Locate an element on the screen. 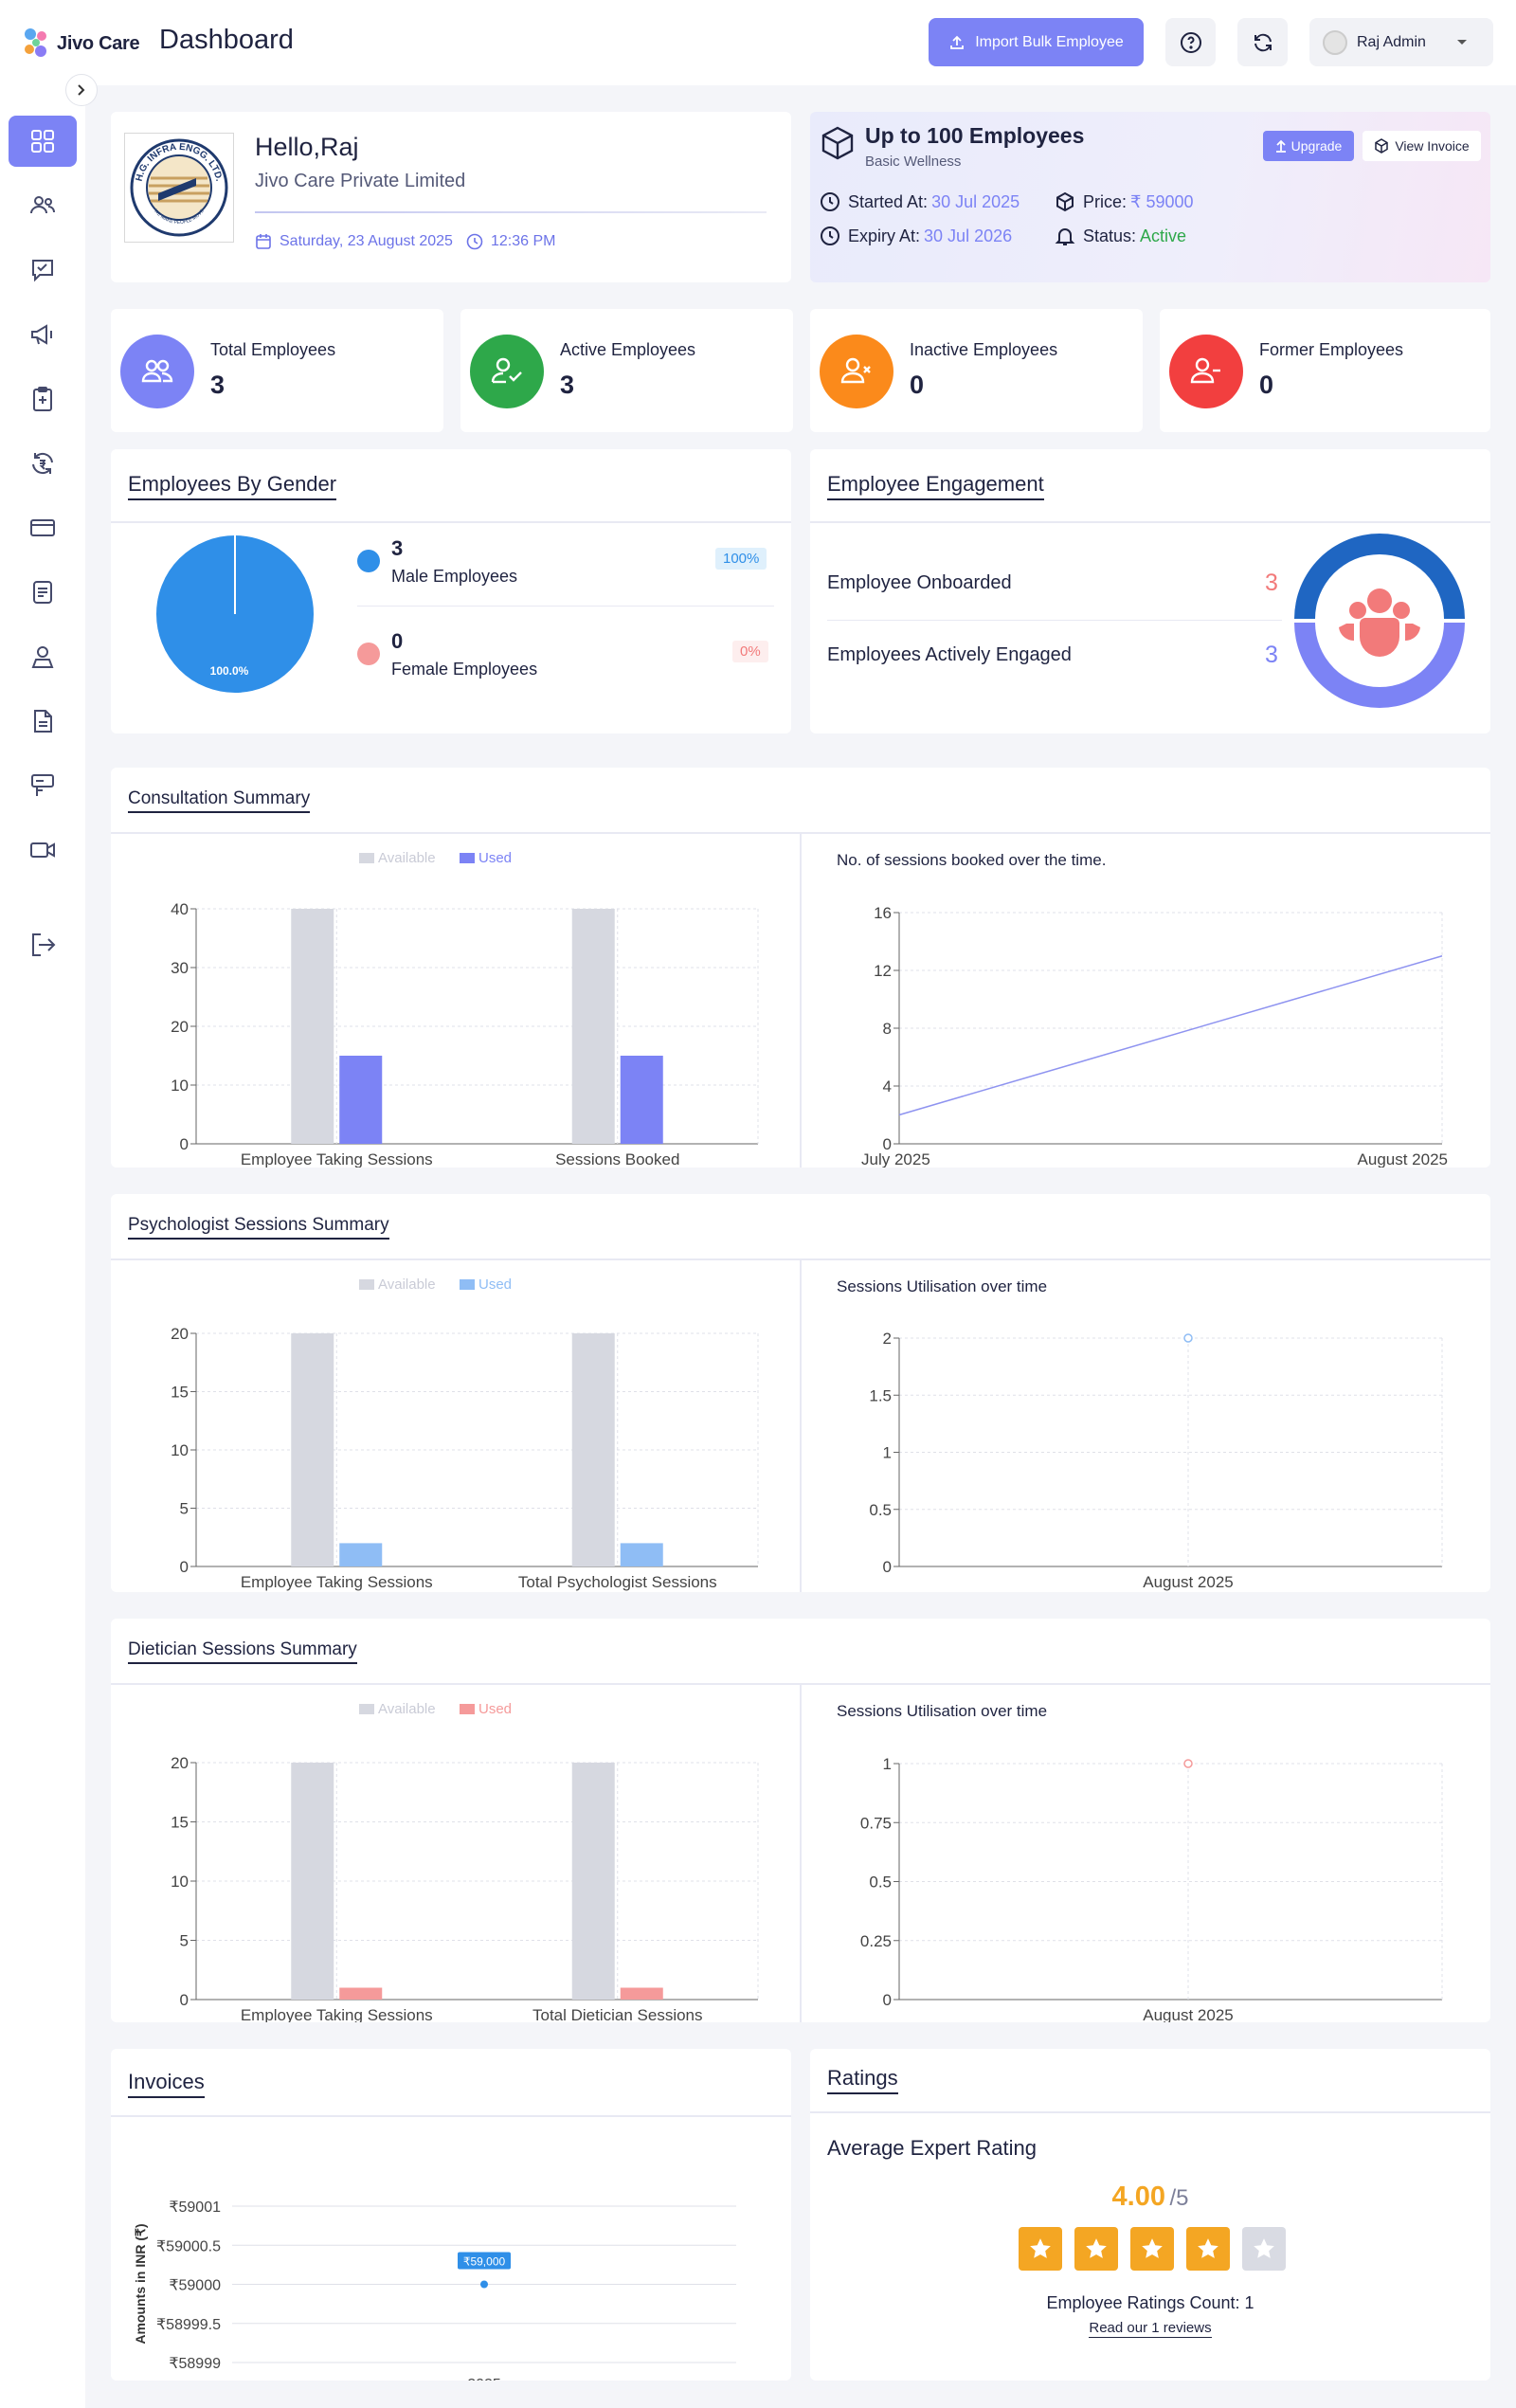 The width and height of the screenshot is (1516, 2408). female-label: Female Employees is located at coordinates (464, 670).